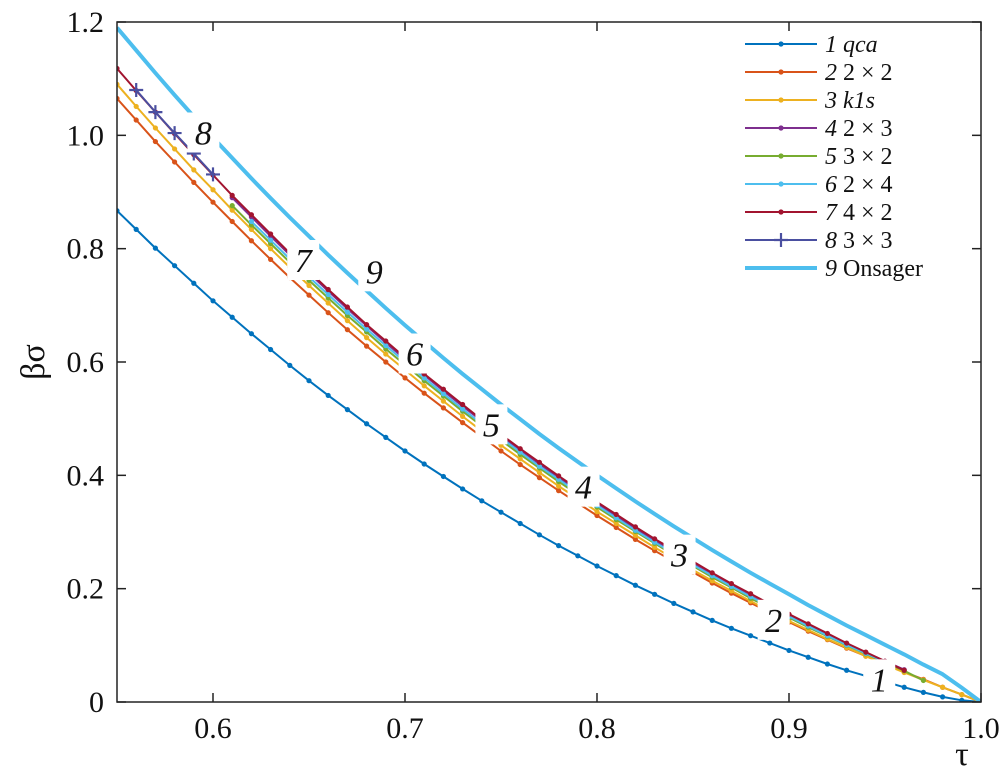 Image resolution: width=1001 pixels, height=780 pixels. Describe the element at coordinates (597, 728) in the screenshot. I see `x-tick-label: 0.8` at that location.